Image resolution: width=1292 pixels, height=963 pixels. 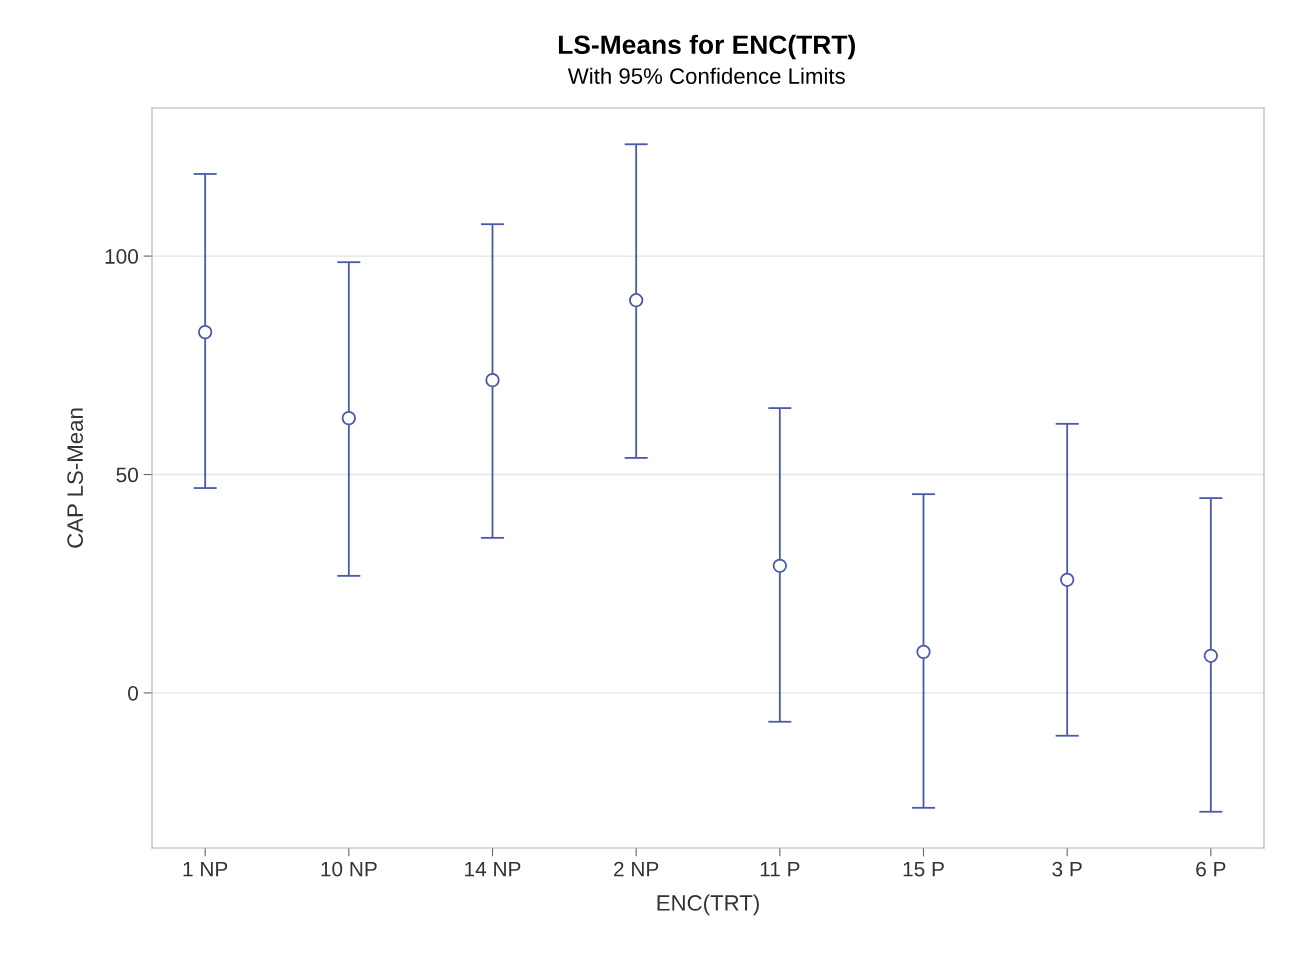 What do you see at coordinates (121, 256) in the screenshot?
I see `y-tick-label: 100` at bounding box center [121, 256].